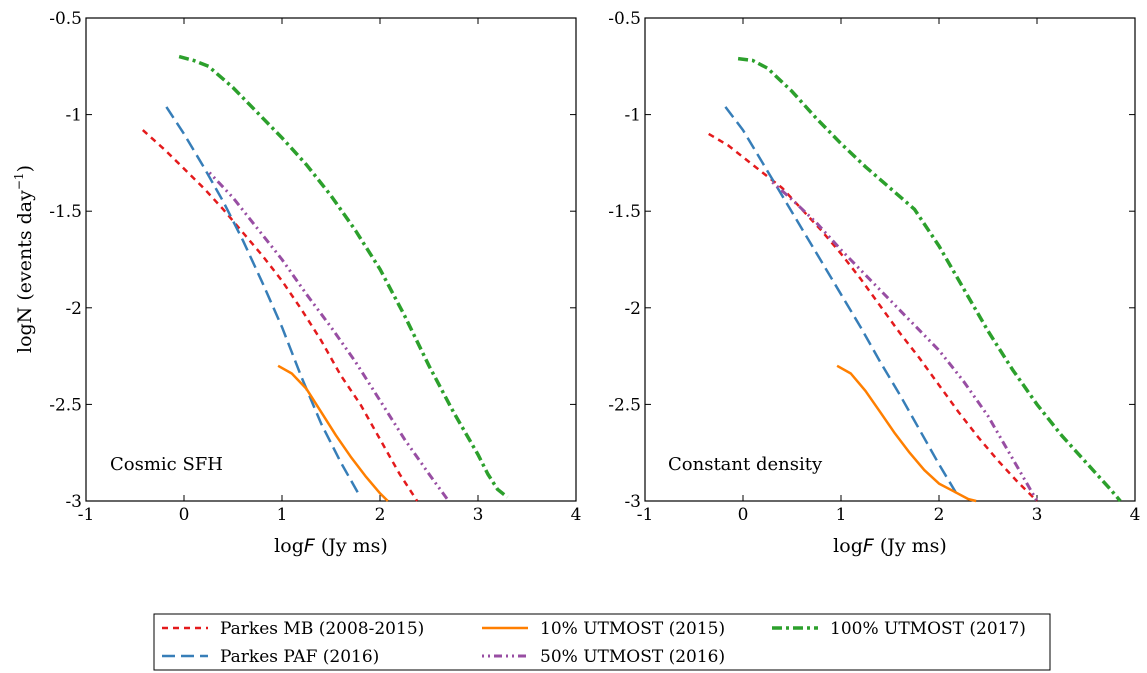 This screenshot has width=1147, height=673. Describe the element at coordinates (632, 629) in the screenshot. I see `legend-label-u10: 10% UTMOST (2015)` at that location.